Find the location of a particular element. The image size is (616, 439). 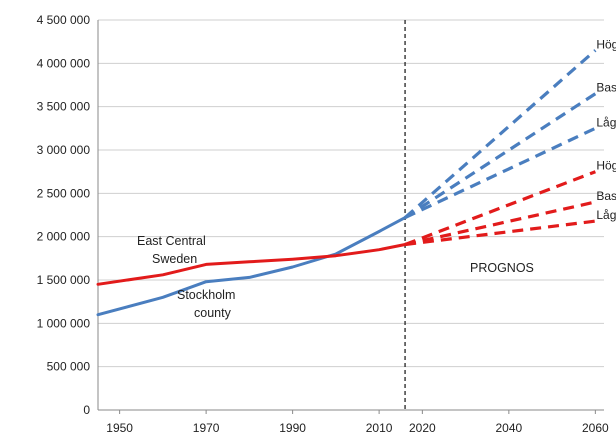

y-tick-label: 2 500 000 is located at coordinates (64, 193).